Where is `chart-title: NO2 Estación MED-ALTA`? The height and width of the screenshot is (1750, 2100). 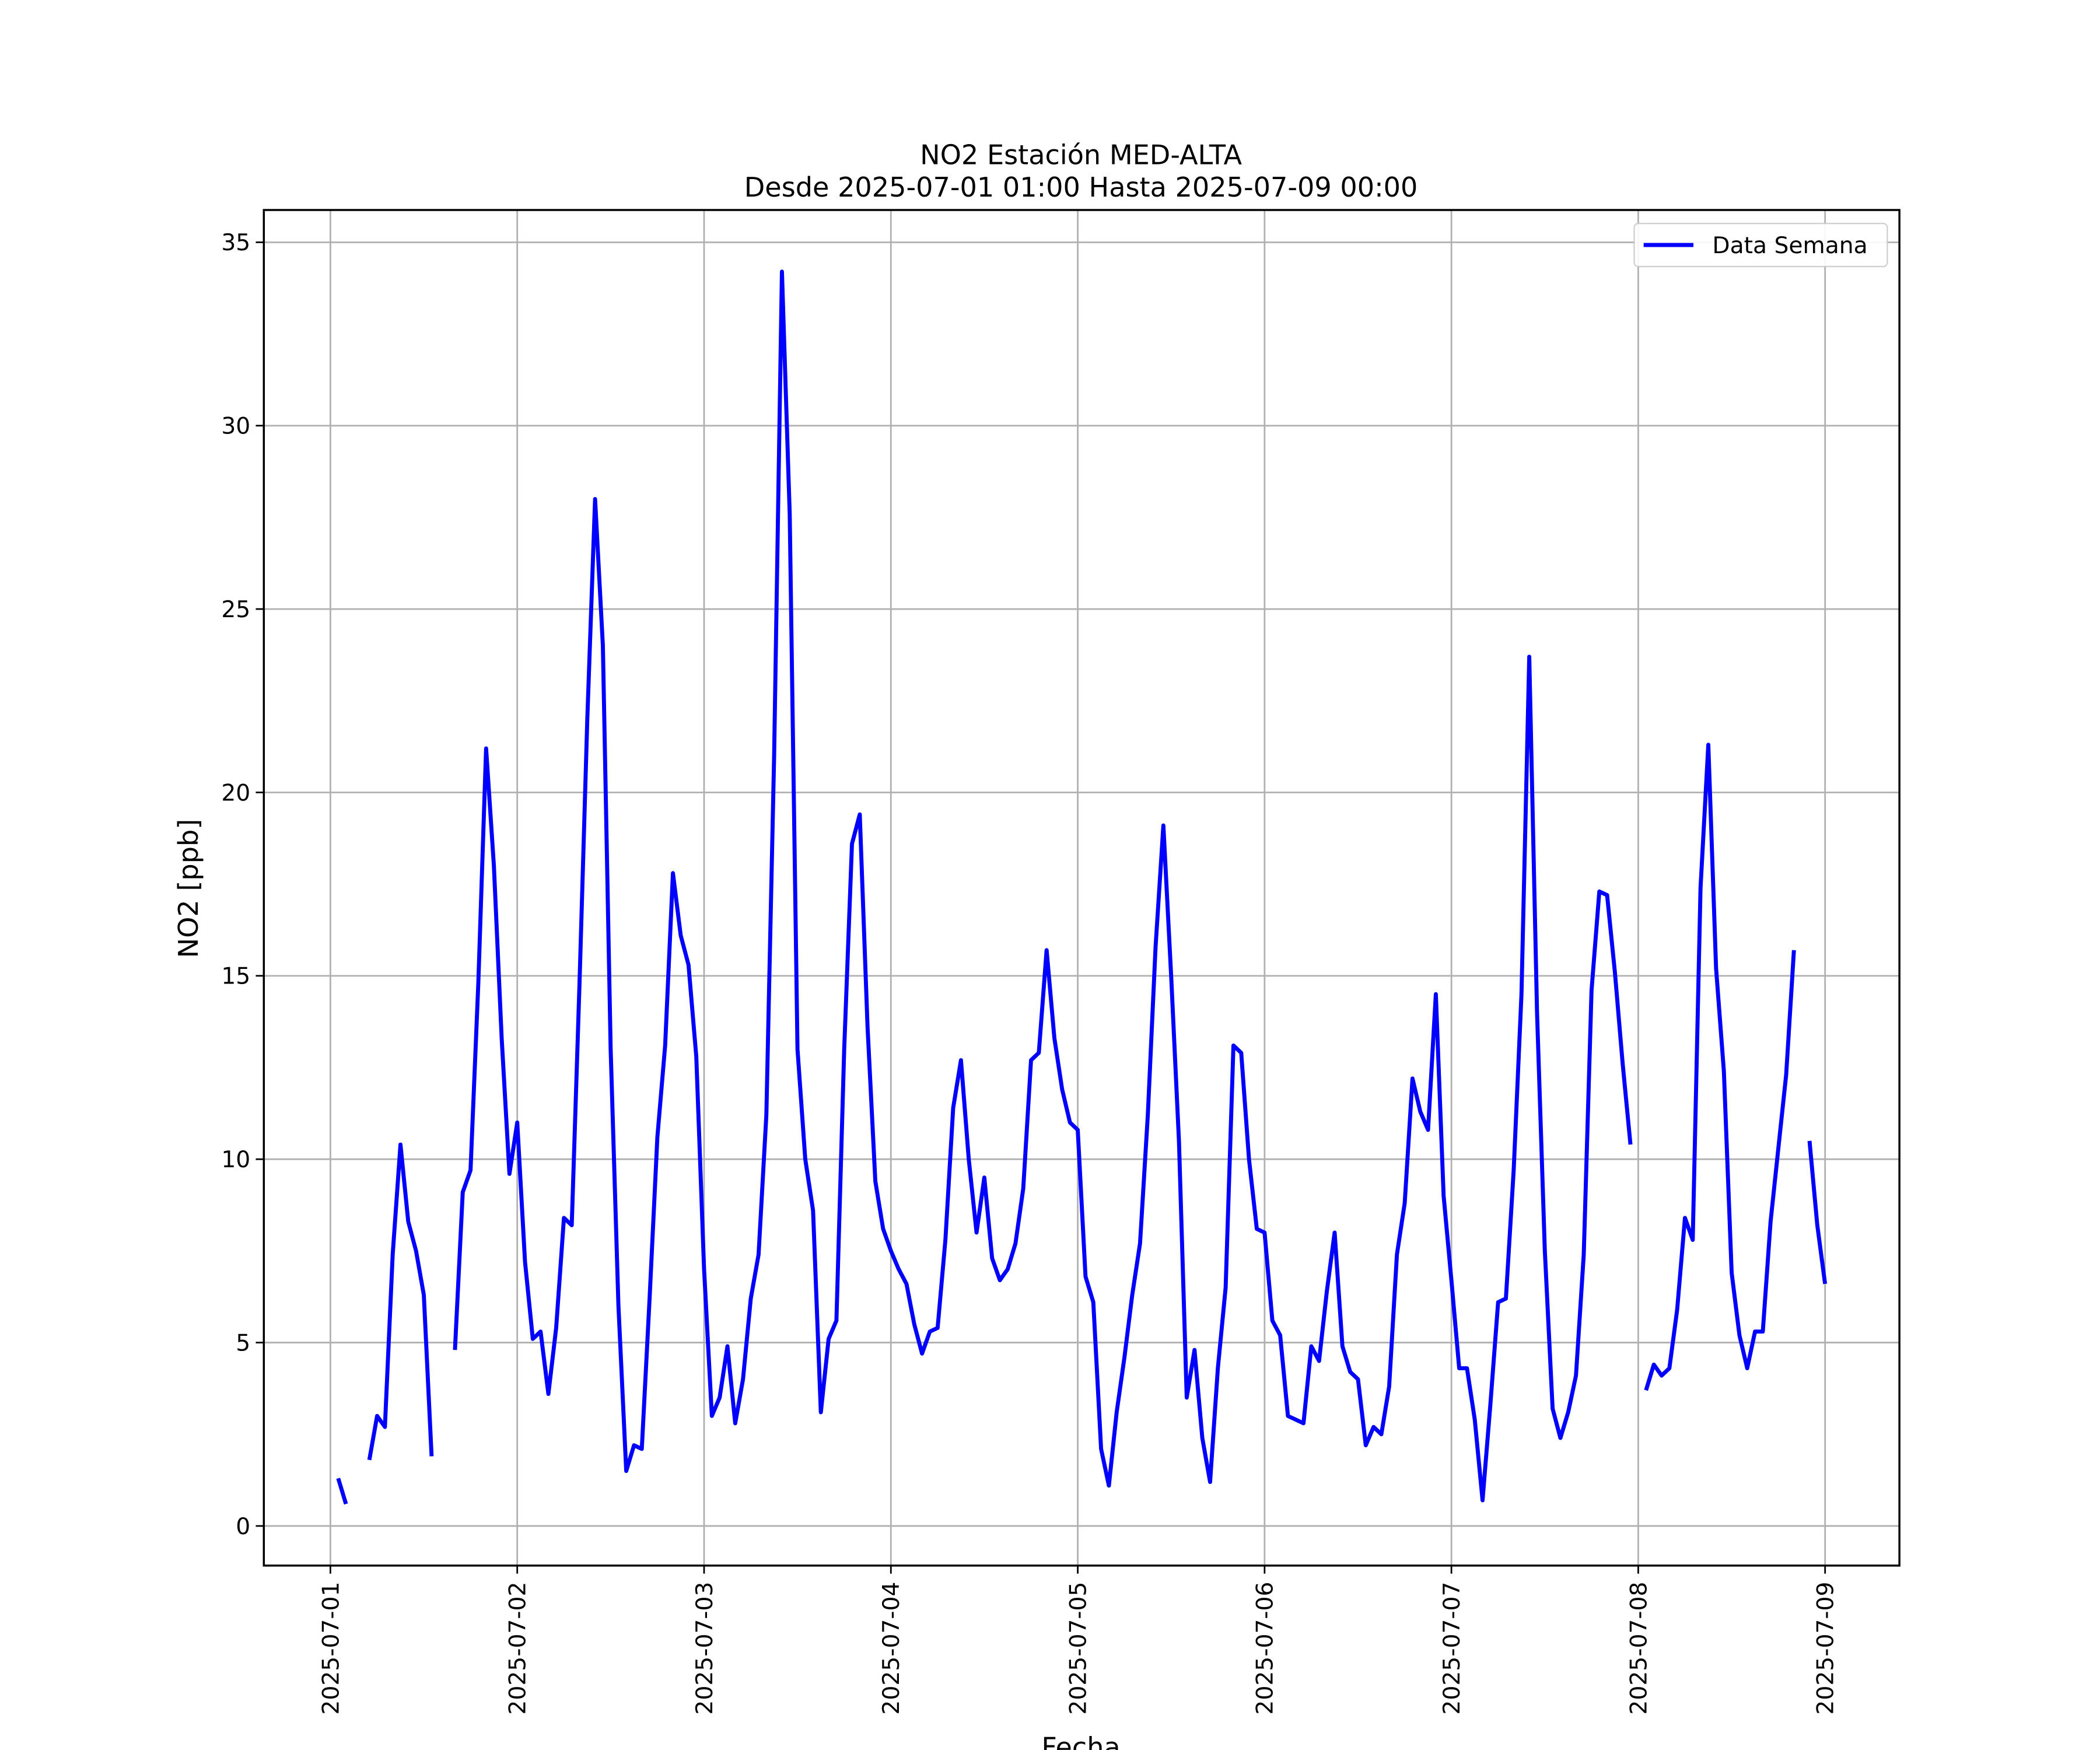 chart-title: NO2 Estación MED-ALTA is located at coordinates (1081, 155).